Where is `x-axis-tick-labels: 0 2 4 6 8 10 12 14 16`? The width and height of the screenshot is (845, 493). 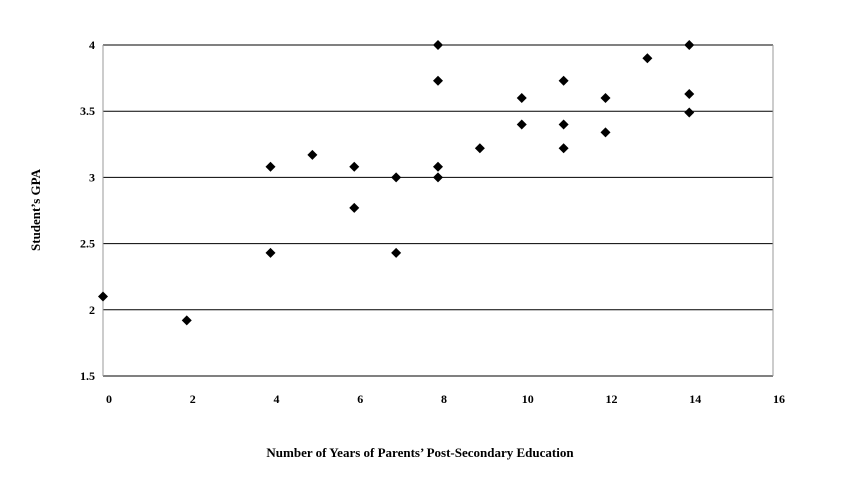
x-axis-tick-labels: 0 2 4 6 8 10 12 14 16 is located at coordinates (445, 399).